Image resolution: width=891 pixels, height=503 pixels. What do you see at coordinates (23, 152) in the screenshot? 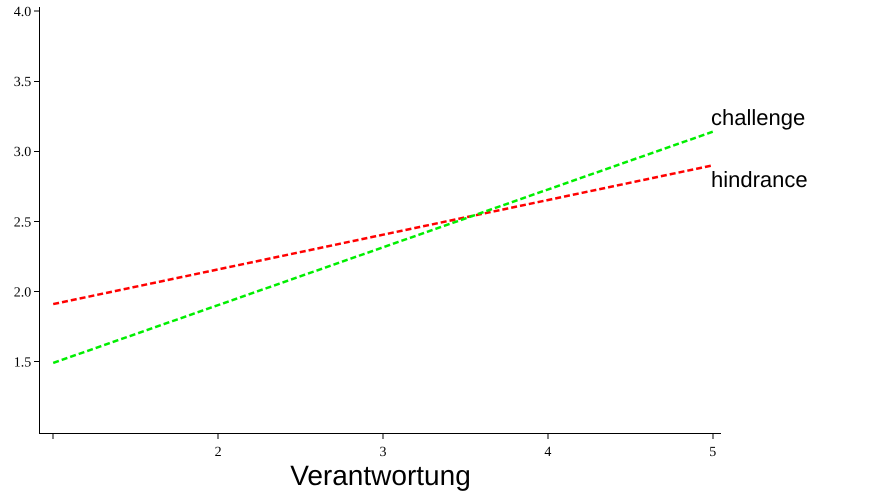
I see `y-tick-label: 3.0` at bounding box center [23, 152].